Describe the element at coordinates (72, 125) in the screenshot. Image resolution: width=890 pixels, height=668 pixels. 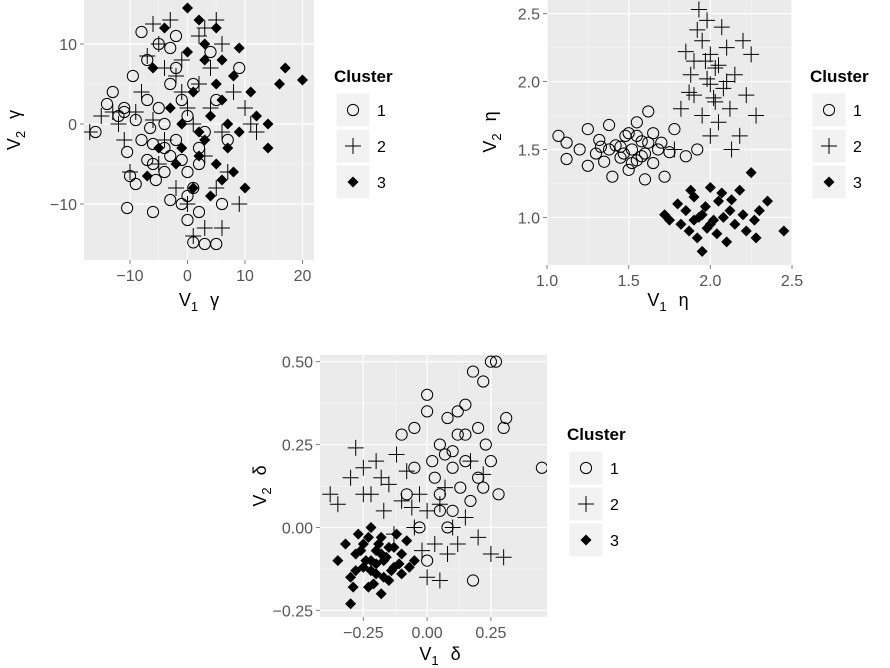
I see `y-tick-label: 0` at that location.